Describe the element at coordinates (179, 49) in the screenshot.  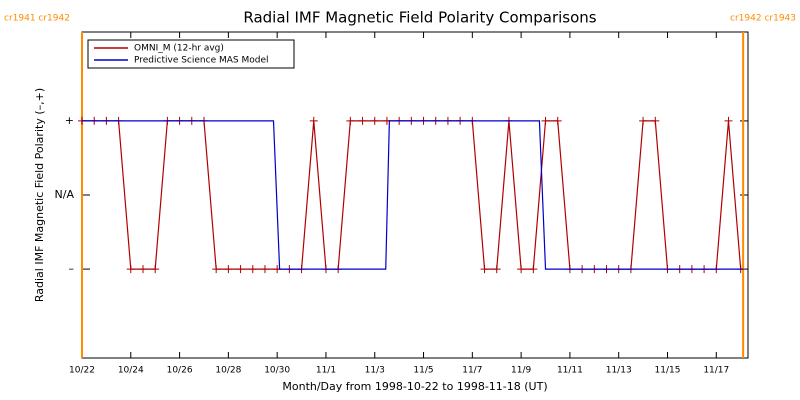
I see `legend-label: OMNI_M (12-hr avg)` at that location.